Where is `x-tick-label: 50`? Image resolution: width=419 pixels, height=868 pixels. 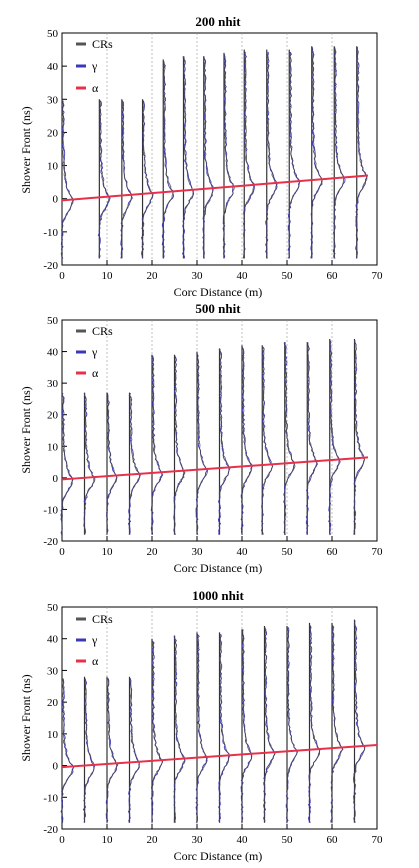 x-tick-label: 50 is located at coordinates (288, 276).